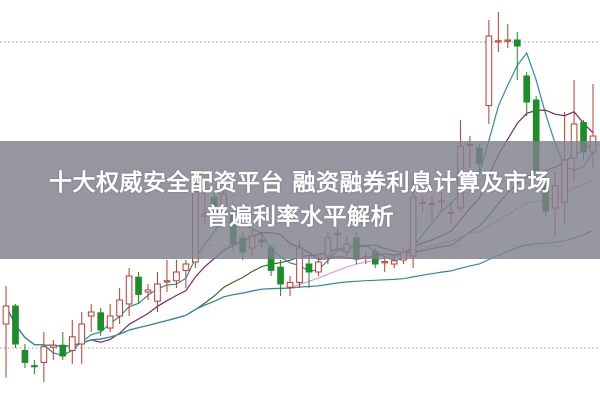 The width and height of the screenshot is (600, 400). Describe the element at coordinates (300, 217) in the screenshot. I see `title-line-2: 普遍利率水平解析` at that location.